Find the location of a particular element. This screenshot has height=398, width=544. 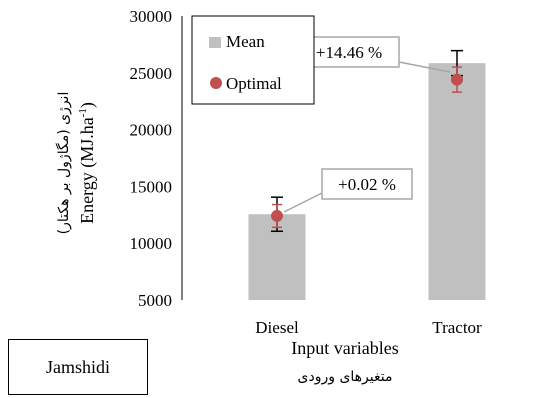

callout-box-diesel is located at coordinates (367, 184).